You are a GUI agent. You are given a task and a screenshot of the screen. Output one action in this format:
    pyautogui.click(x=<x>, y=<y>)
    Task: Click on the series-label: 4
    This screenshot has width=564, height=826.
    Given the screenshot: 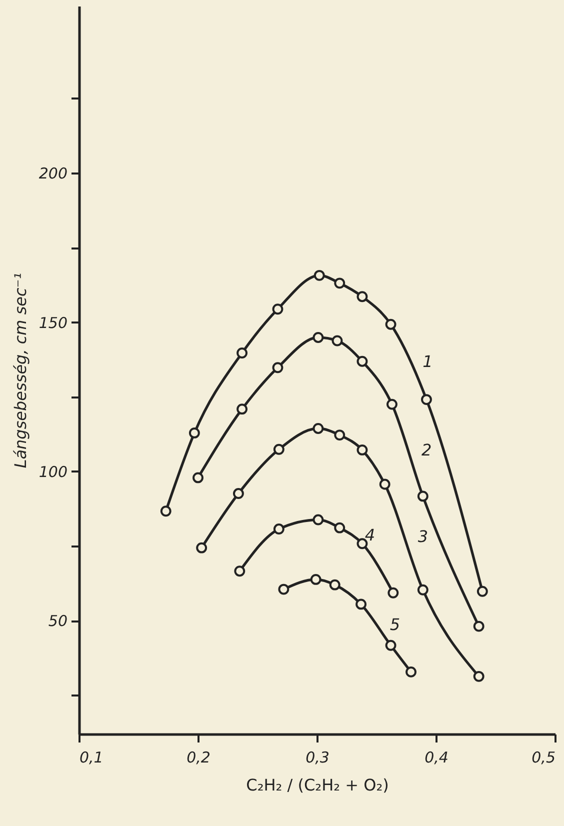 What is the action you would take?
    pyautogui.click(x=370, y=535)
    